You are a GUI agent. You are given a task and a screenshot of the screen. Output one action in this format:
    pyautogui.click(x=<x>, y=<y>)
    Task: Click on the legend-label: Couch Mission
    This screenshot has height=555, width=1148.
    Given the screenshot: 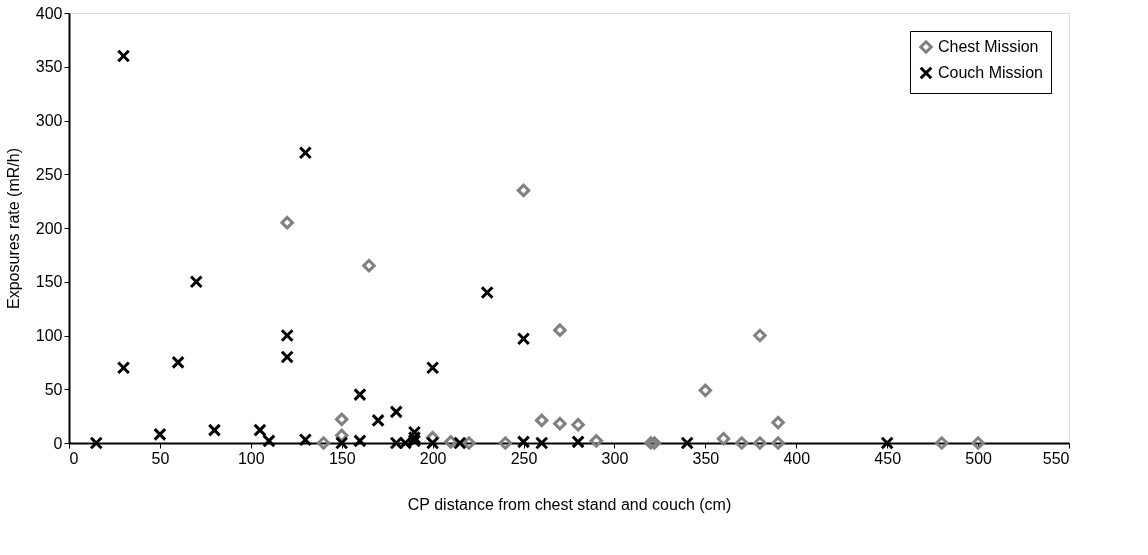 What is the action you would take?
    pyautogui.click(x=990, y=72)
    